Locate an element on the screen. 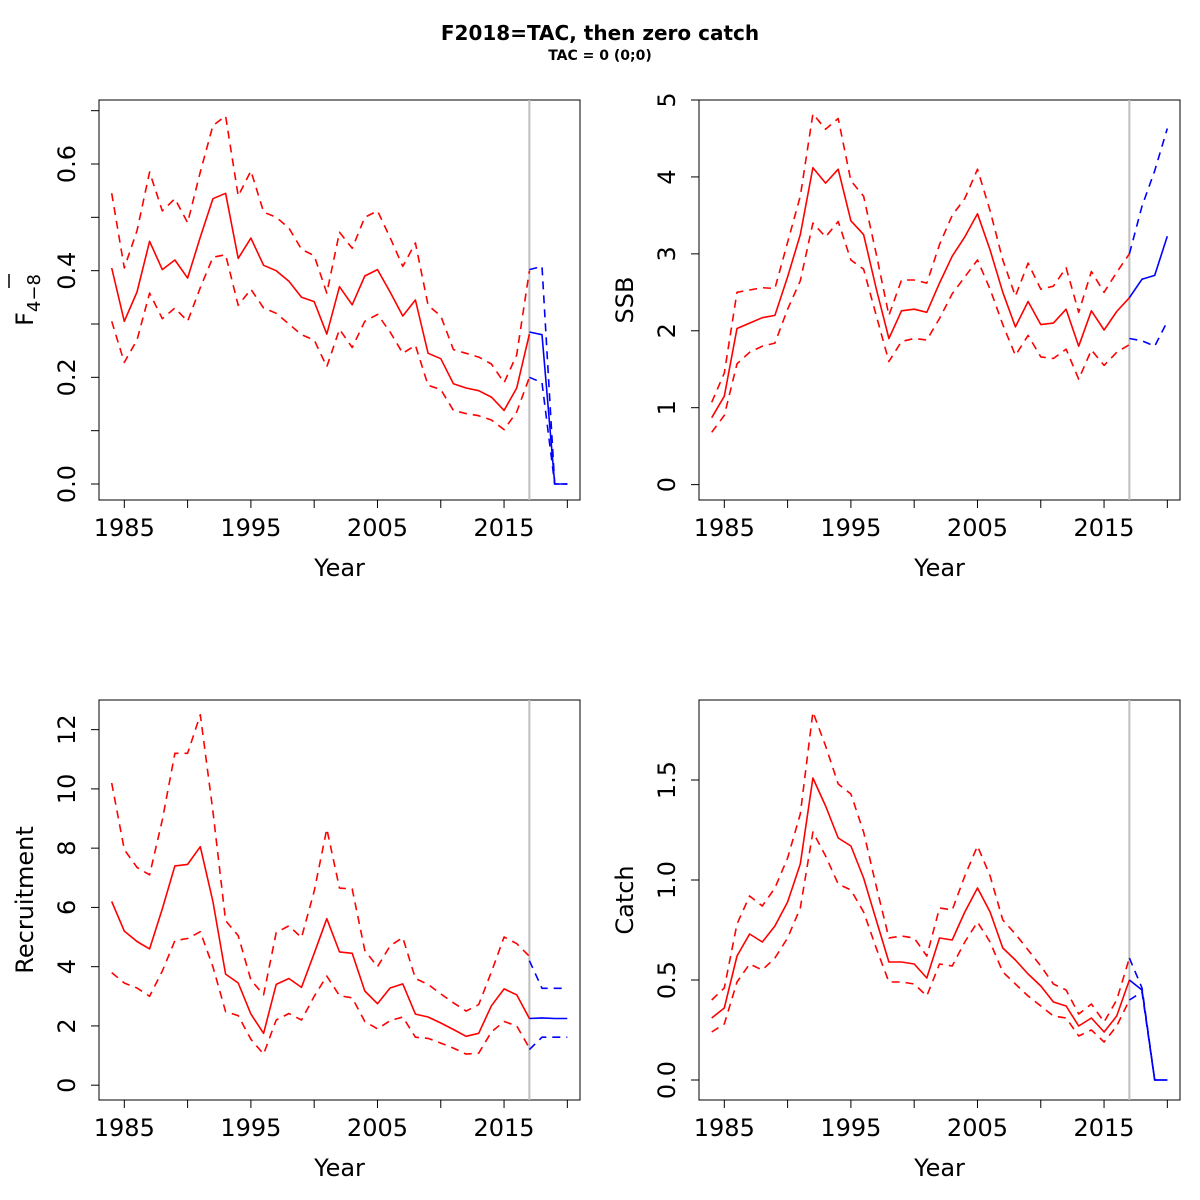 The image size is (1200, 1200). y-tick-label: 3 is located at coordinates (667, 253).